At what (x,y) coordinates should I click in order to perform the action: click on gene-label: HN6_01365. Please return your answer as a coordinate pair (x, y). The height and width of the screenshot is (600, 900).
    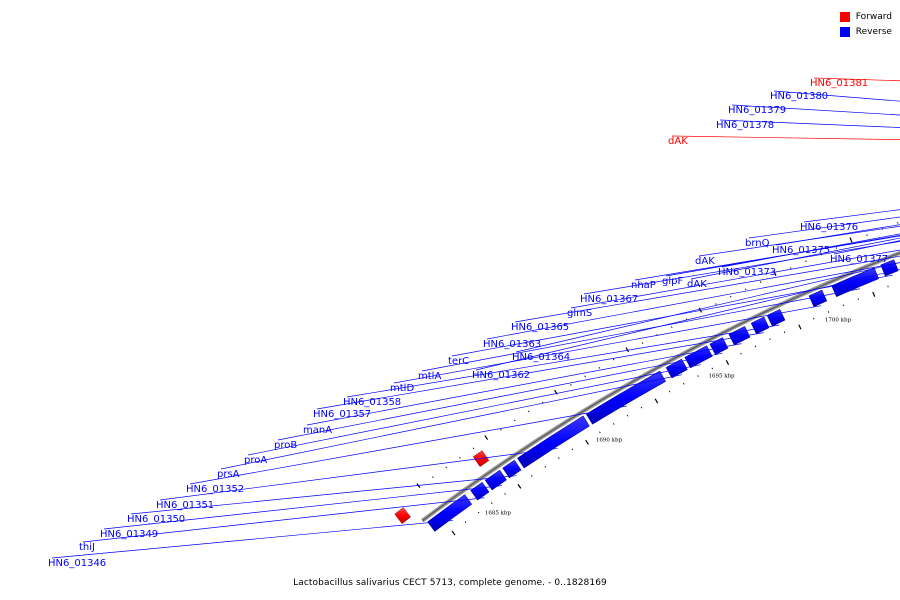
    Looking at the image, I should click on (540, 327).